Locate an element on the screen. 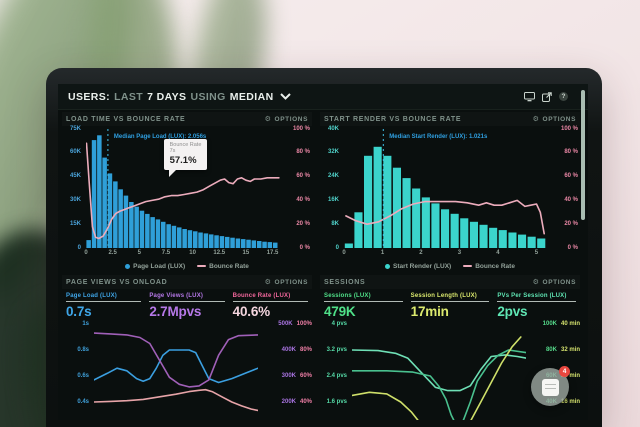 This screenshot has width=640, height=427. metric-value: 2.7Mpvs is located at coordinates (175, 311).